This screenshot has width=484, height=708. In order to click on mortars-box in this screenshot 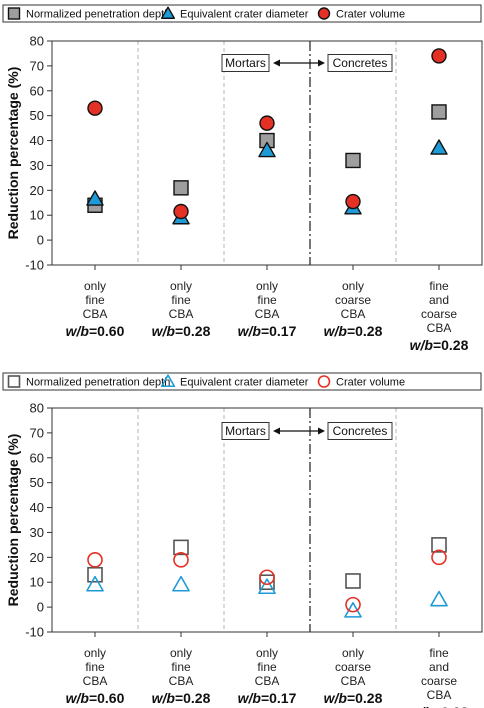, I will do `click(245, 63)`.